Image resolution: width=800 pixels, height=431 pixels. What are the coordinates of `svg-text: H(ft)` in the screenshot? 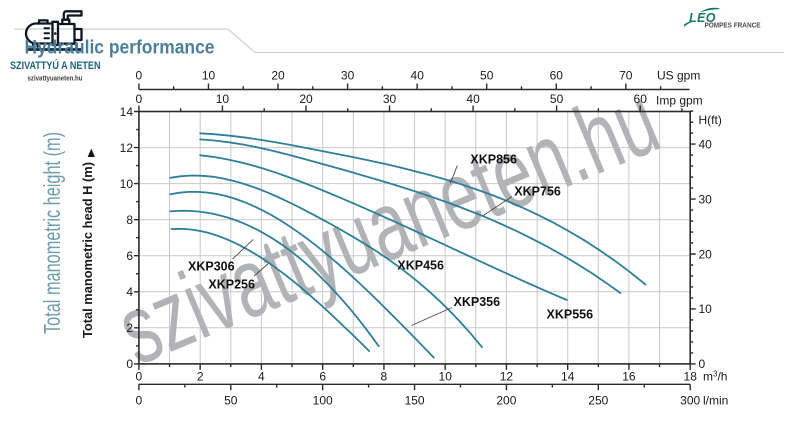 It's located at (710, 120).